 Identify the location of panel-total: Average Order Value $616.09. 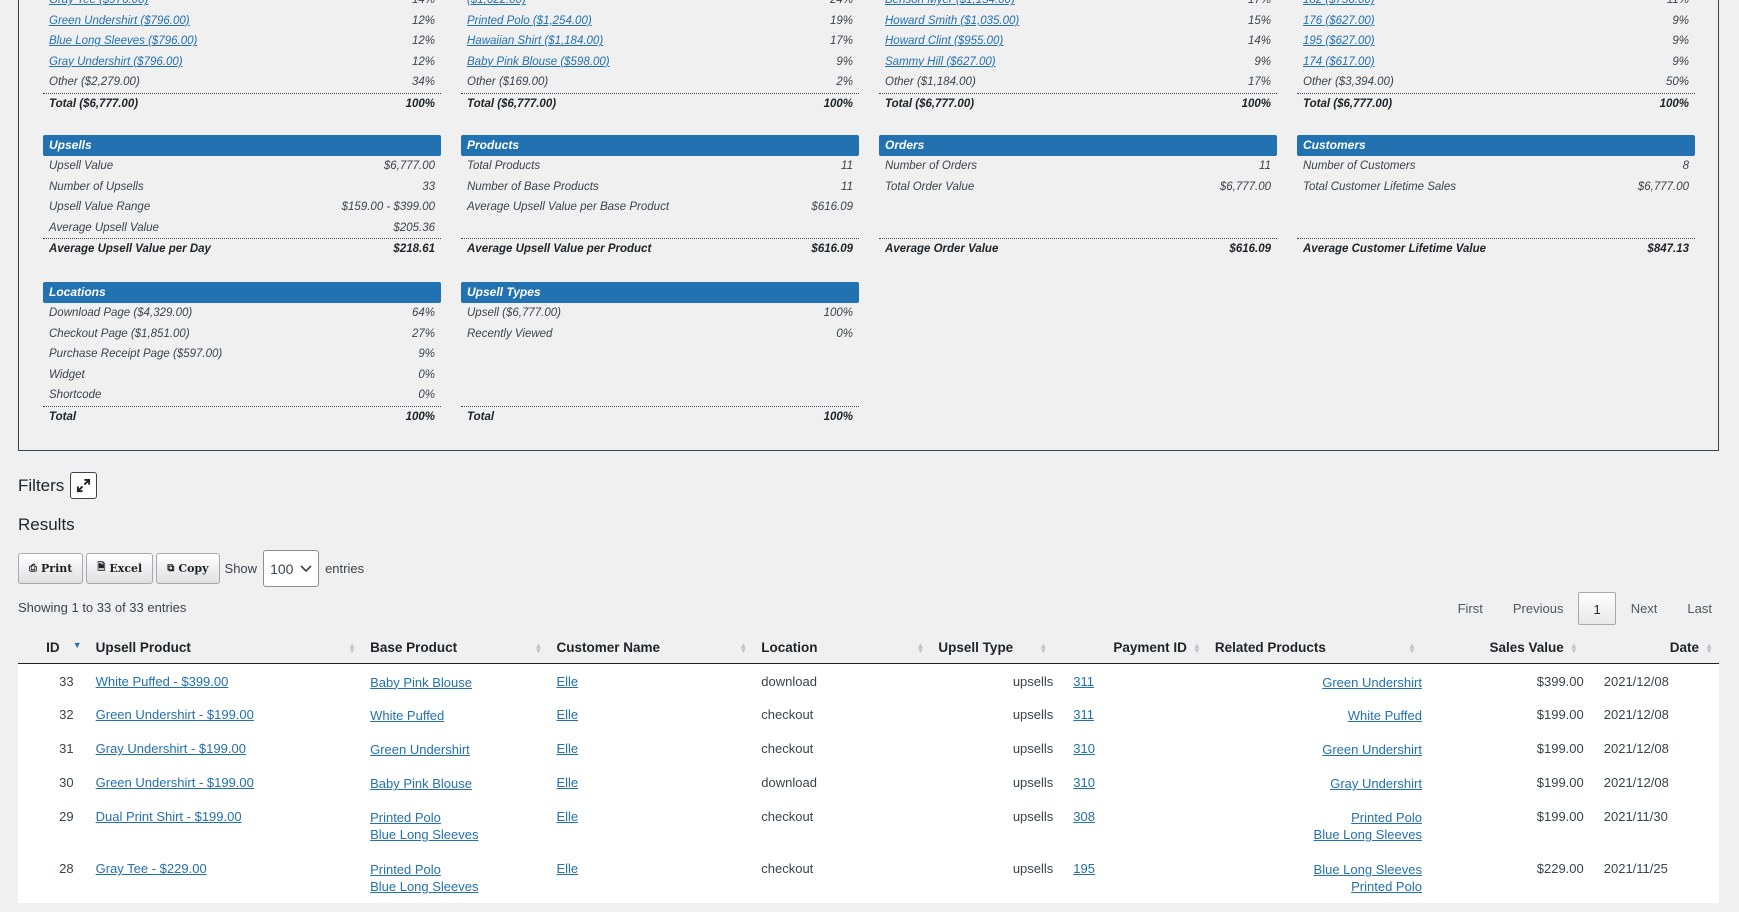
(1078, 248).